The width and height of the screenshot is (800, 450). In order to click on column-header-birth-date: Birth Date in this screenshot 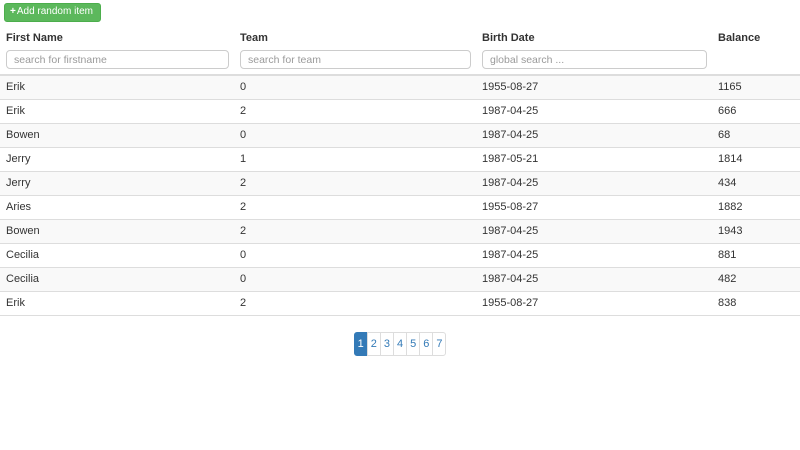, I will do `click(508, 38)`.